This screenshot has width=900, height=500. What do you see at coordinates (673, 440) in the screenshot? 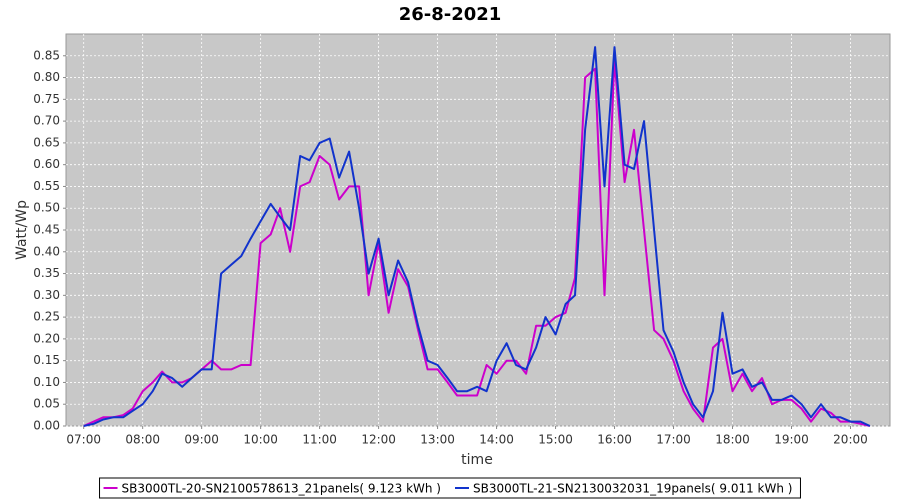
I see `x-tick-label: 17:00` at bounding box center [673, 440].